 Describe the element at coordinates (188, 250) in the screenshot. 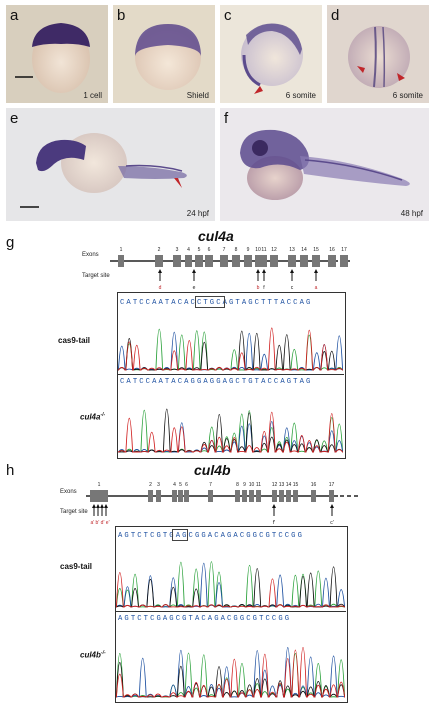

I see `exon-number: 4` at that location.